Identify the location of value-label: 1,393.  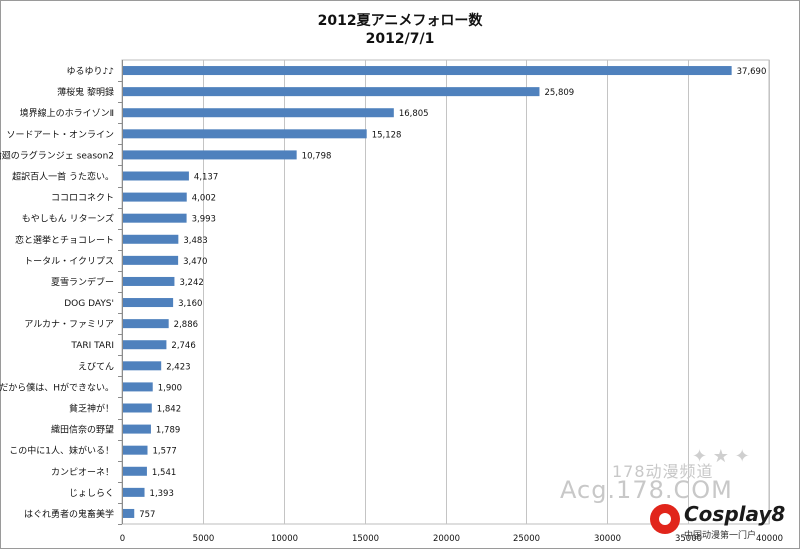
(162, 494).